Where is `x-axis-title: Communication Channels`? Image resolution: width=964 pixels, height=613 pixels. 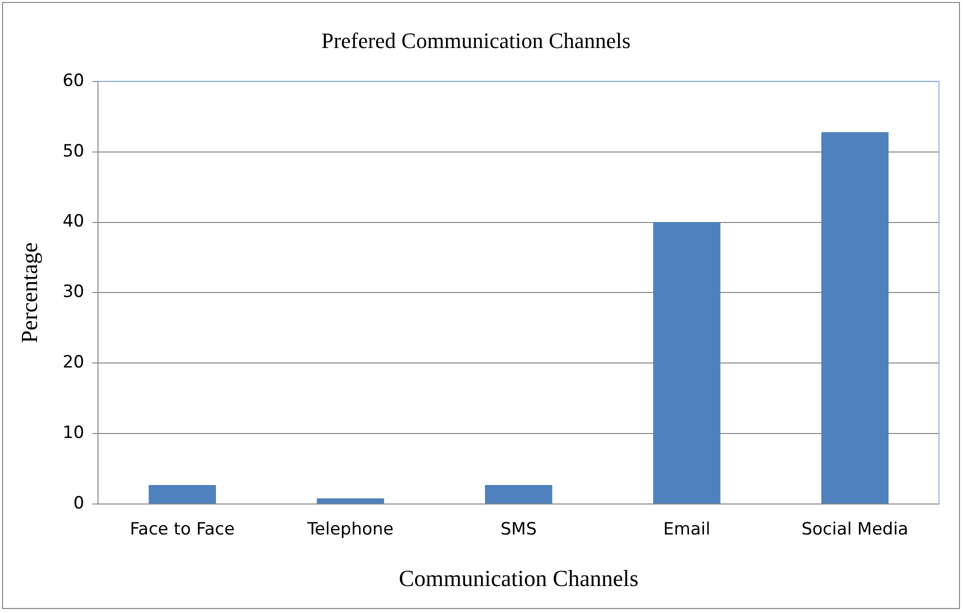
x-axis-title: Communication Channels is located at coordinates (518, 579).